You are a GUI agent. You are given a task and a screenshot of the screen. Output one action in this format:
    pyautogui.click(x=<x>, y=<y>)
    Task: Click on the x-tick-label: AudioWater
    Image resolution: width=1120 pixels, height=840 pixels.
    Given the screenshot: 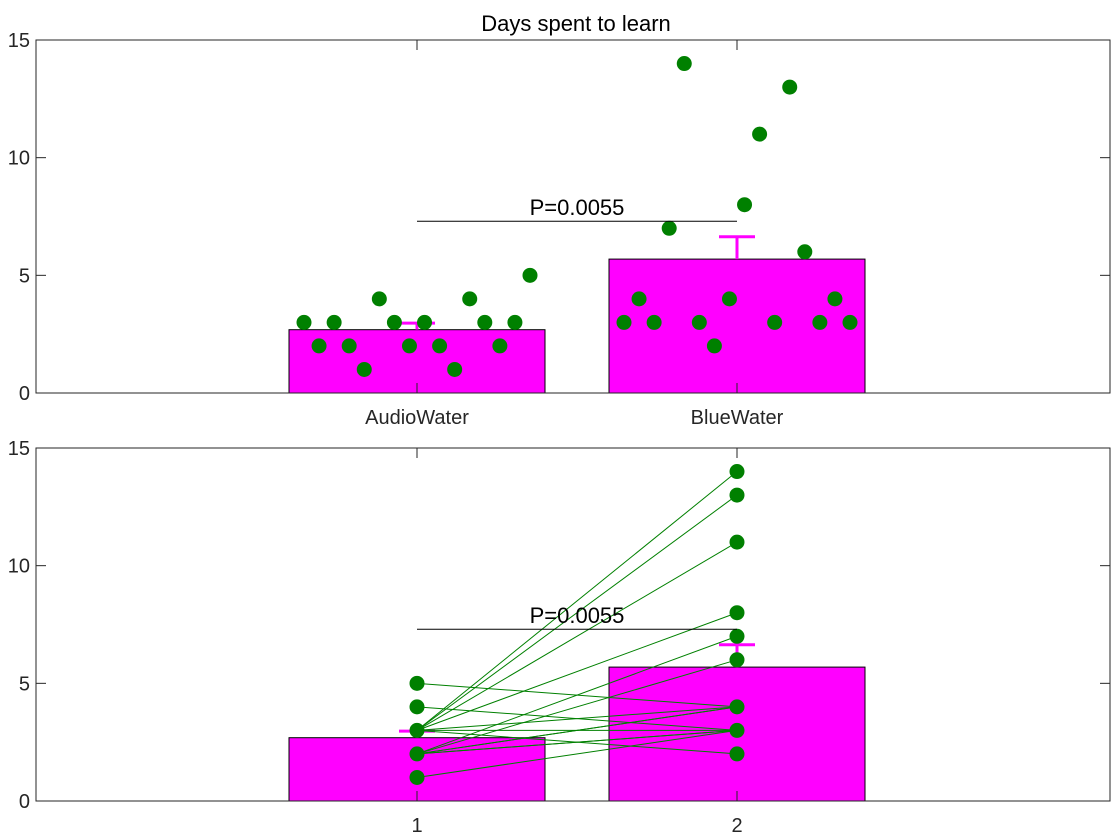 What is the action you would take?
    pyautogui.click(x=417, y=418)
    